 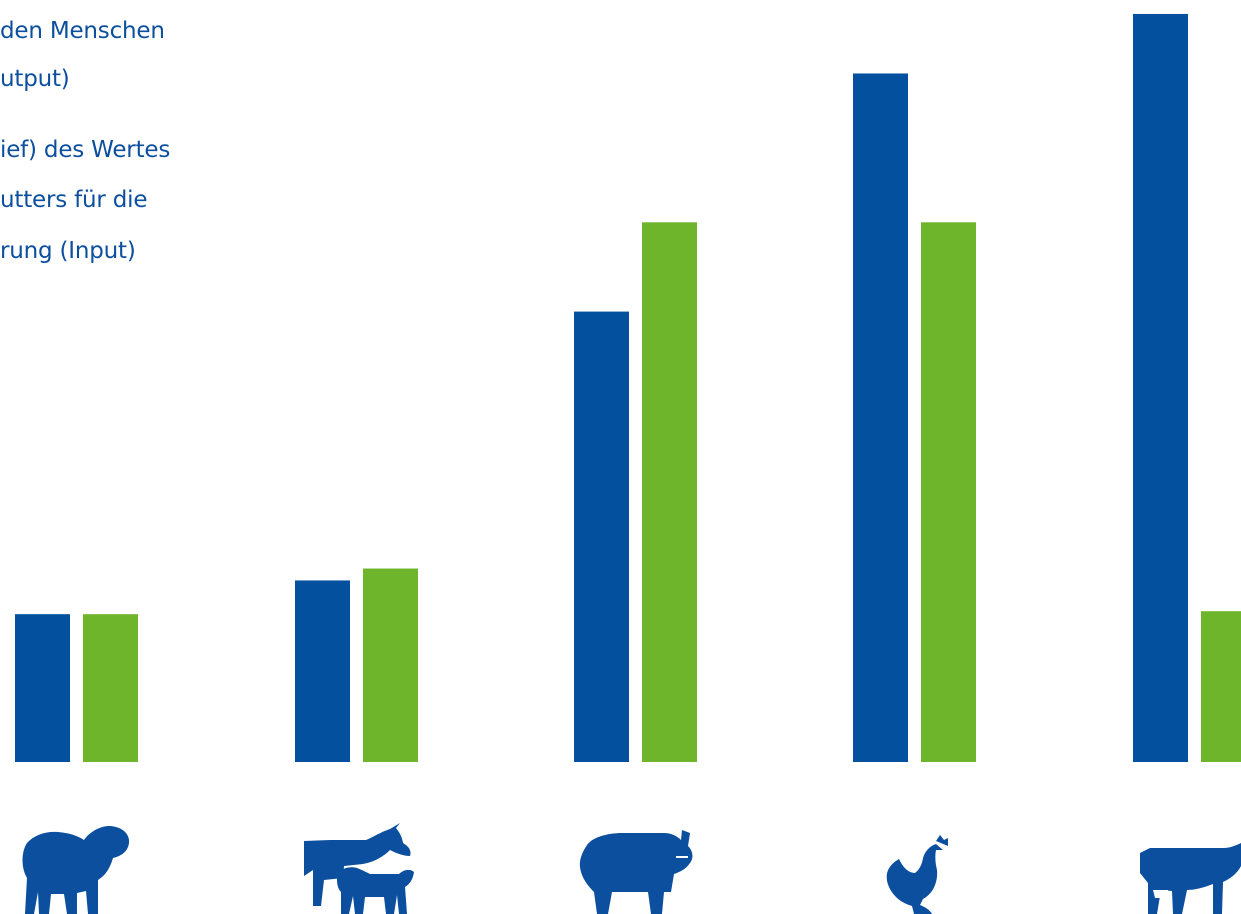 What do you see at coordinates (85, 150) in the screenshot?
I see `legend-input-line-1: ief) des Wertes` at bounding box center [85, 150].